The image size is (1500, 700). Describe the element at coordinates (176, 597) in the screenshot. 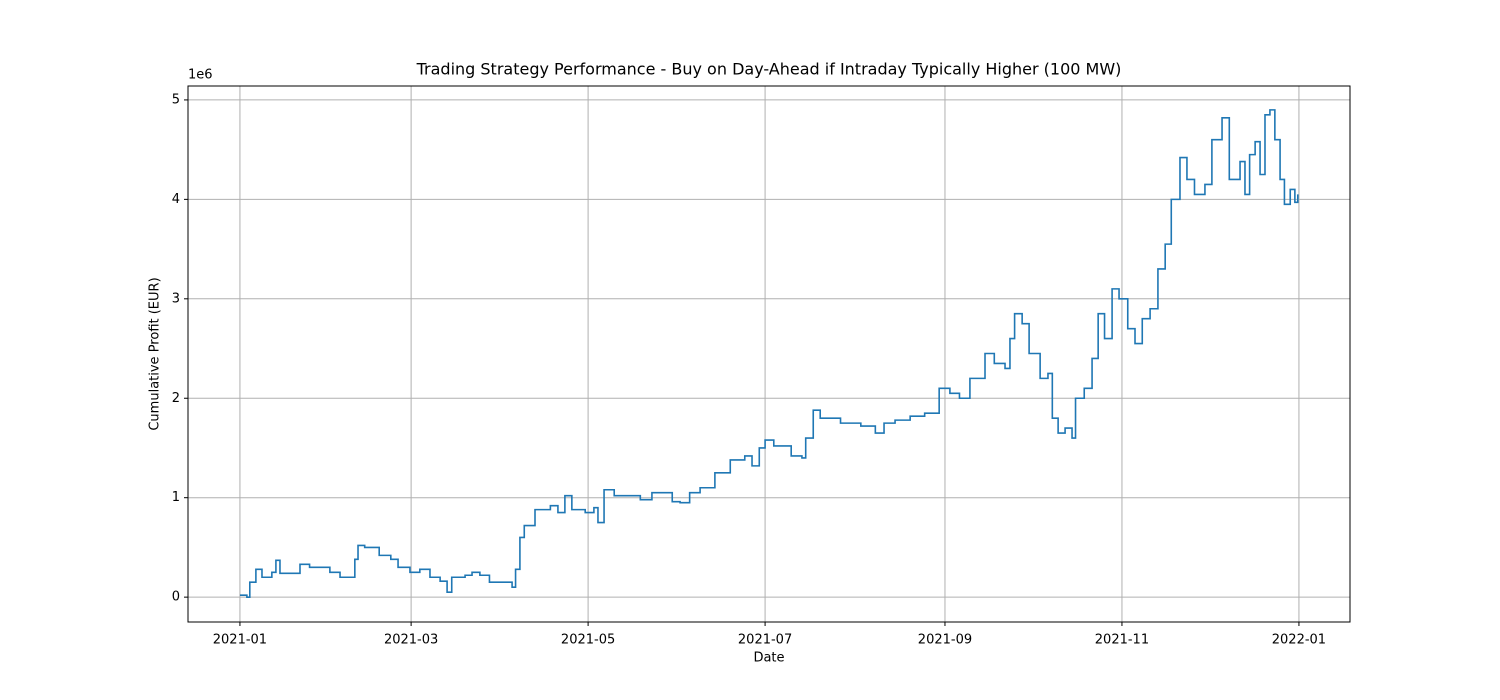

I see `y-tick-label: 0` at that location.